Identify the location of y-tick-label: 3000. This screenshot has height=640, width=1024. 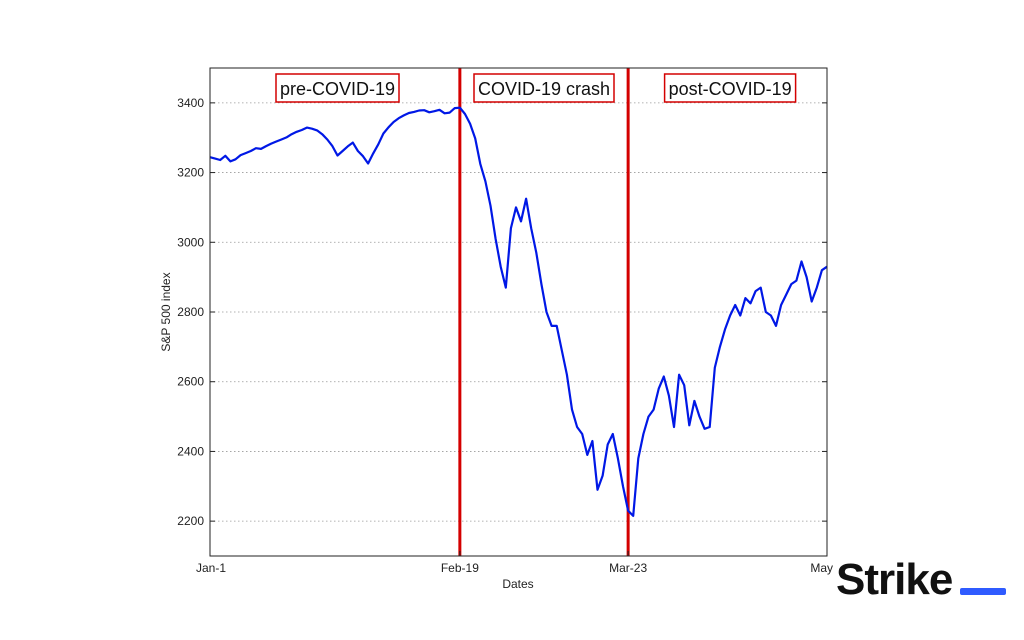
(190, 242).